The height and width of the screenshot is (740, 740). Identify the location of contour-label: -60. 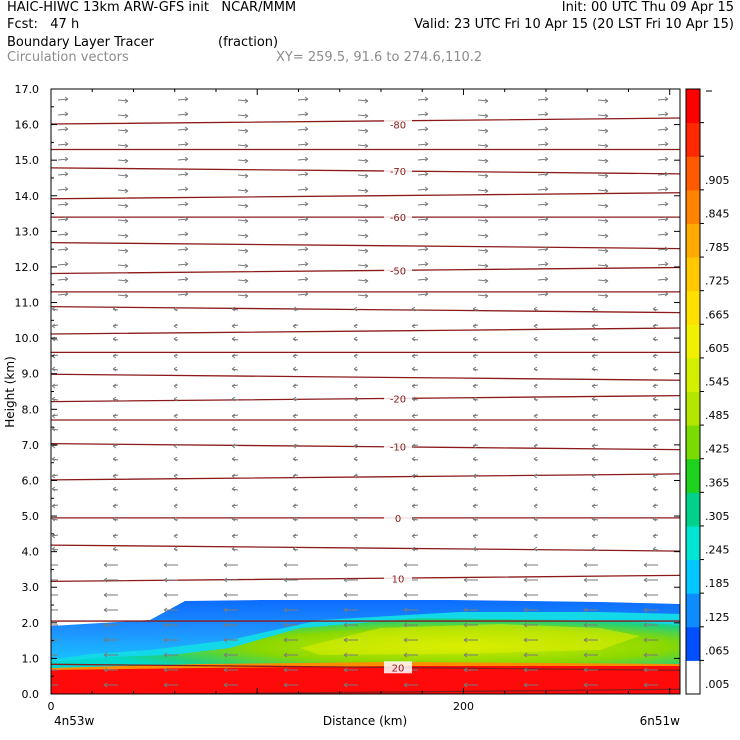
(398, 218).